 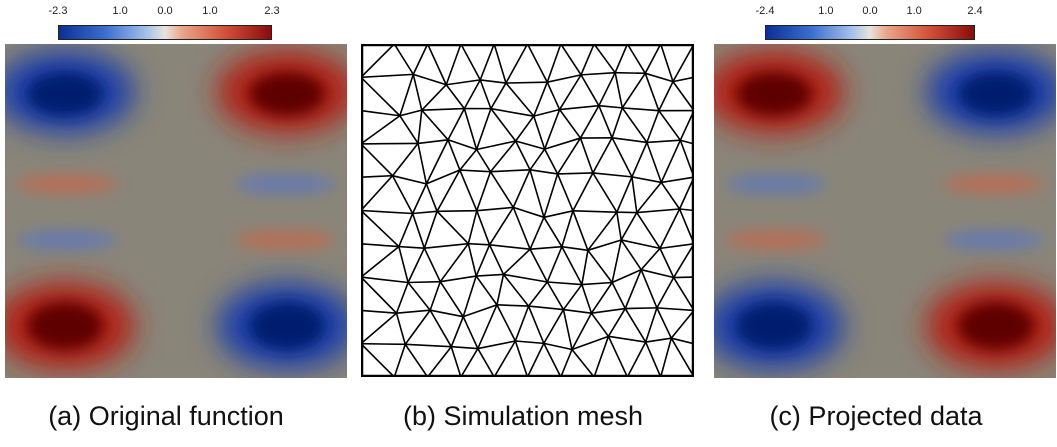 I want to click on caption-a: (a) Original function, so click(x=166, y=416).